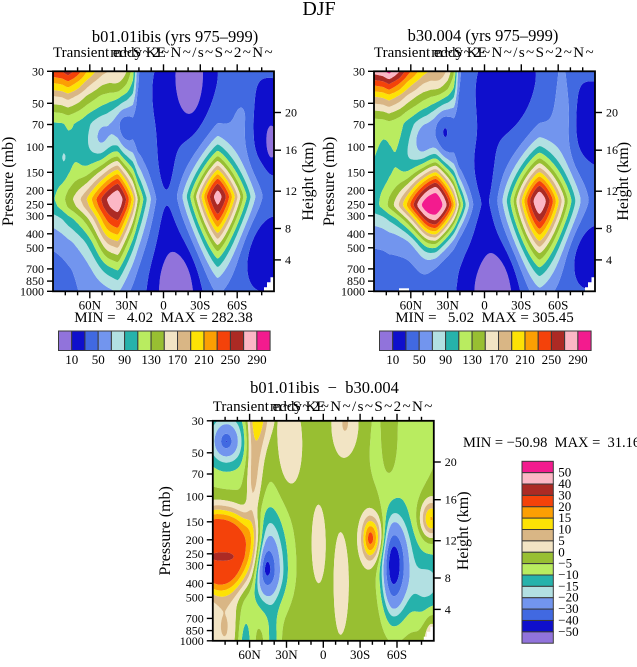  Describe the element at coordinates (356, 248) in the screenshot. I see `svg-text: 500` at that location.